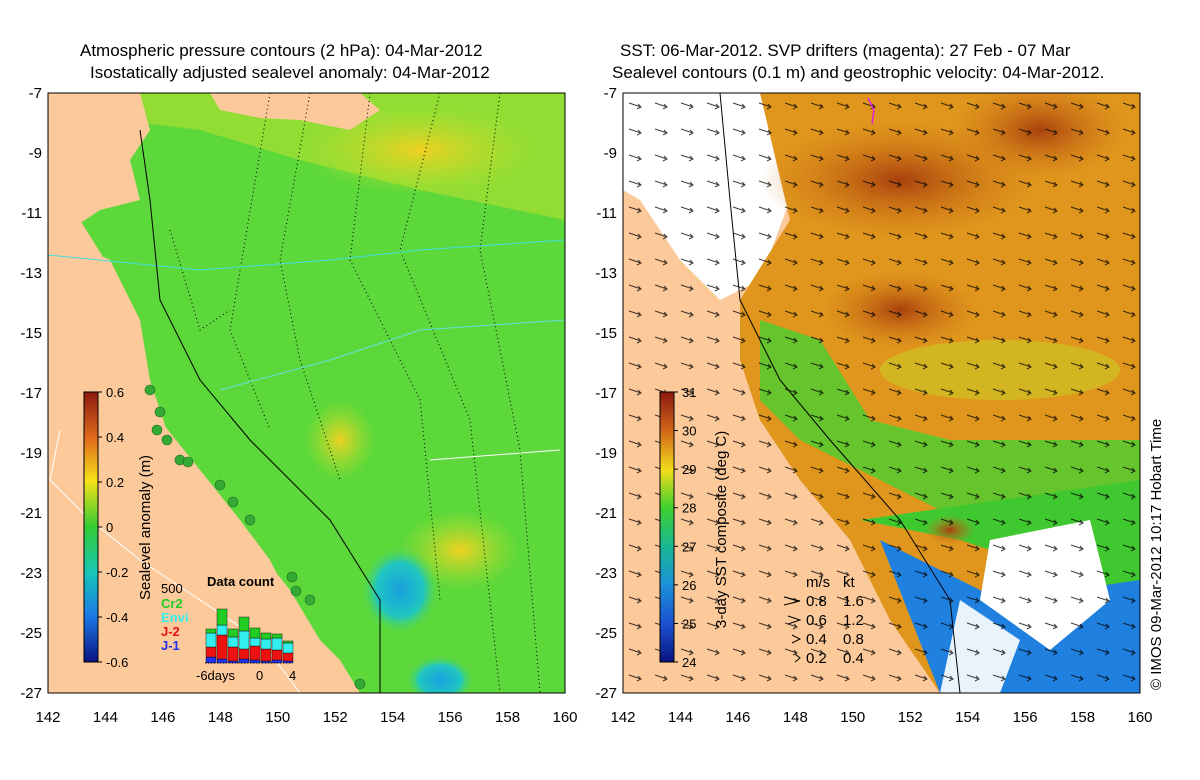 The image size is (1200, 780). What do you see at coordinates (816, 620) in the screenshot?
I see `velocity-ms-value: 0.6` at bounding box center [816, 620].